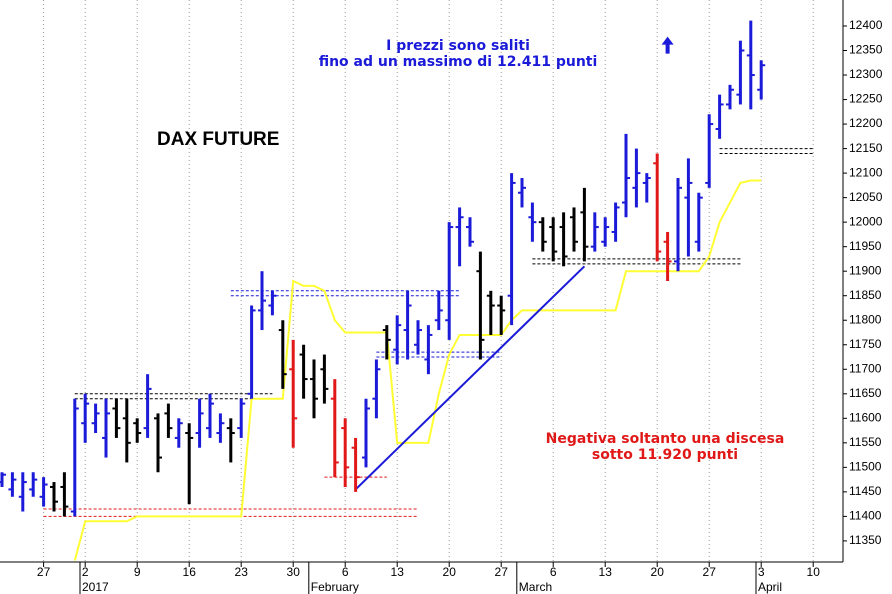 This screenshot has height=594, width=892. What do you see at coordinates (667, 45) in the screenshot?
I see `arrow` at bounding box center [667, 45].